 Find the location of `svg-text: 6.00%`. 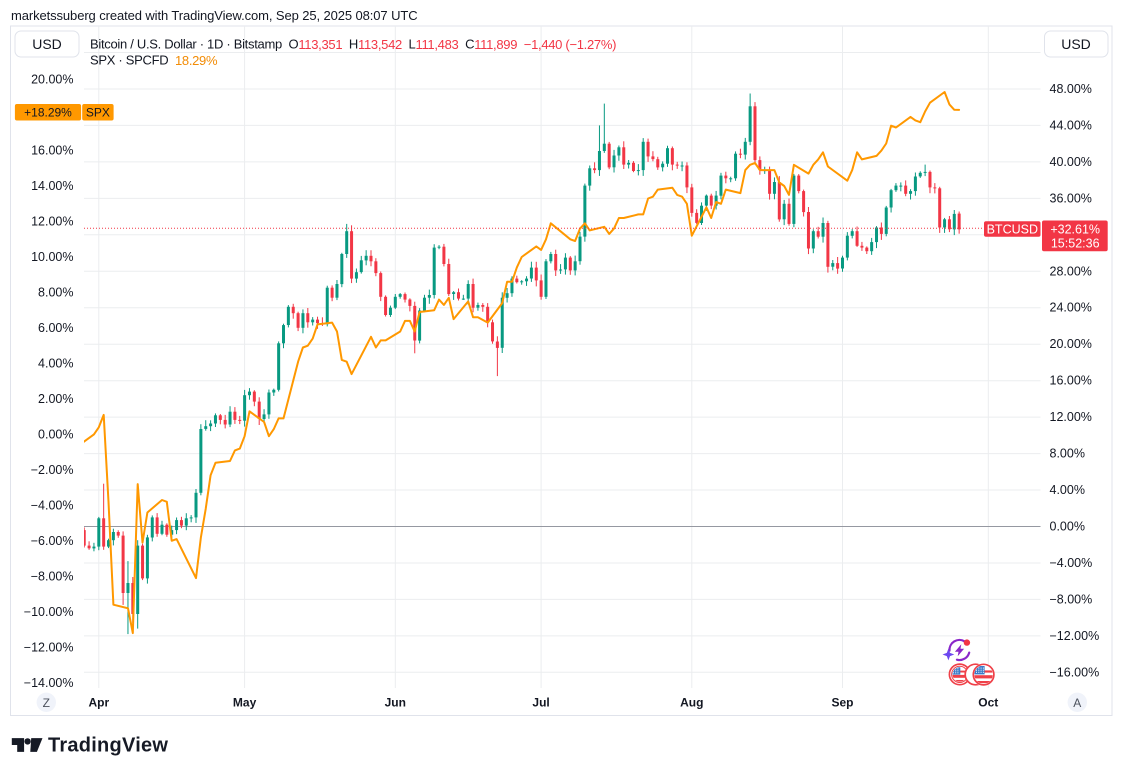

svg-text: 6.00% is located at coordinates (55, 328).